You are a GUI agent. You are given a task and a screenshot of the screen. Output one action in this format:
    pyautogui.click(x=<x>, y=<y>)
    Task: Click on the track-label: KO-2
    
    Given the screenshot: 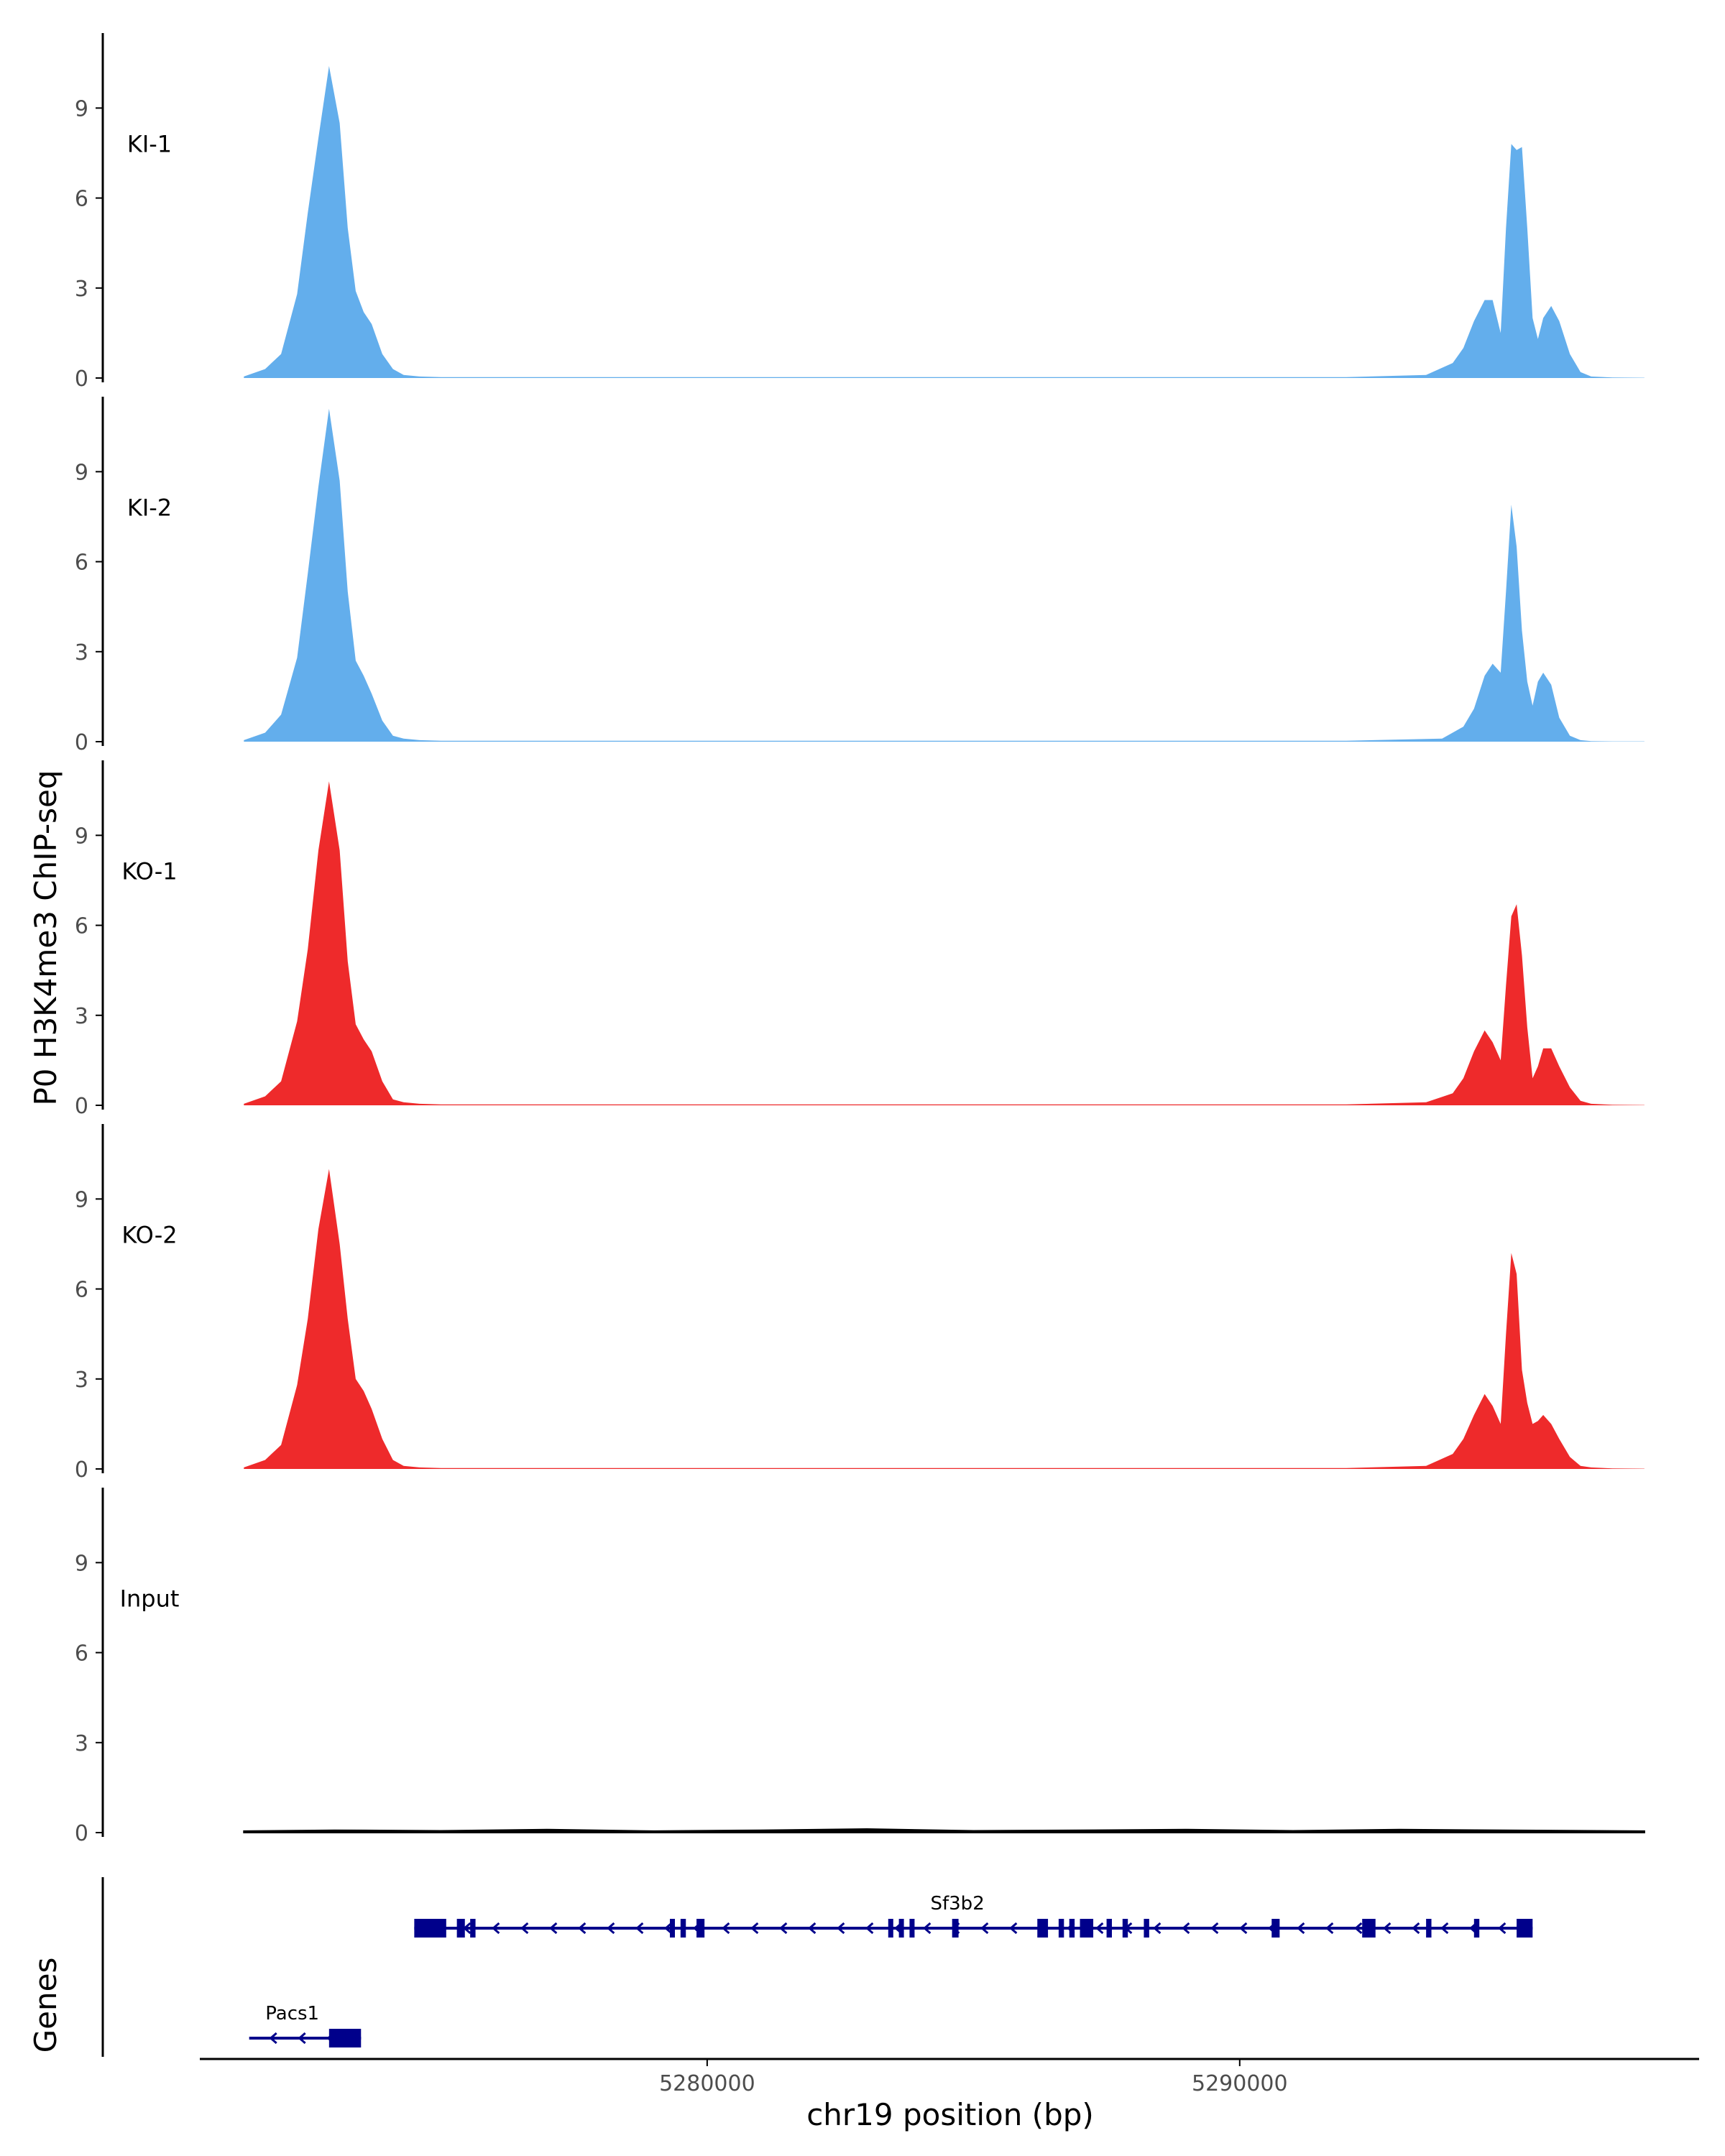 What is the action you would take?
    pyautogui.click(x=149, y=1236)
    